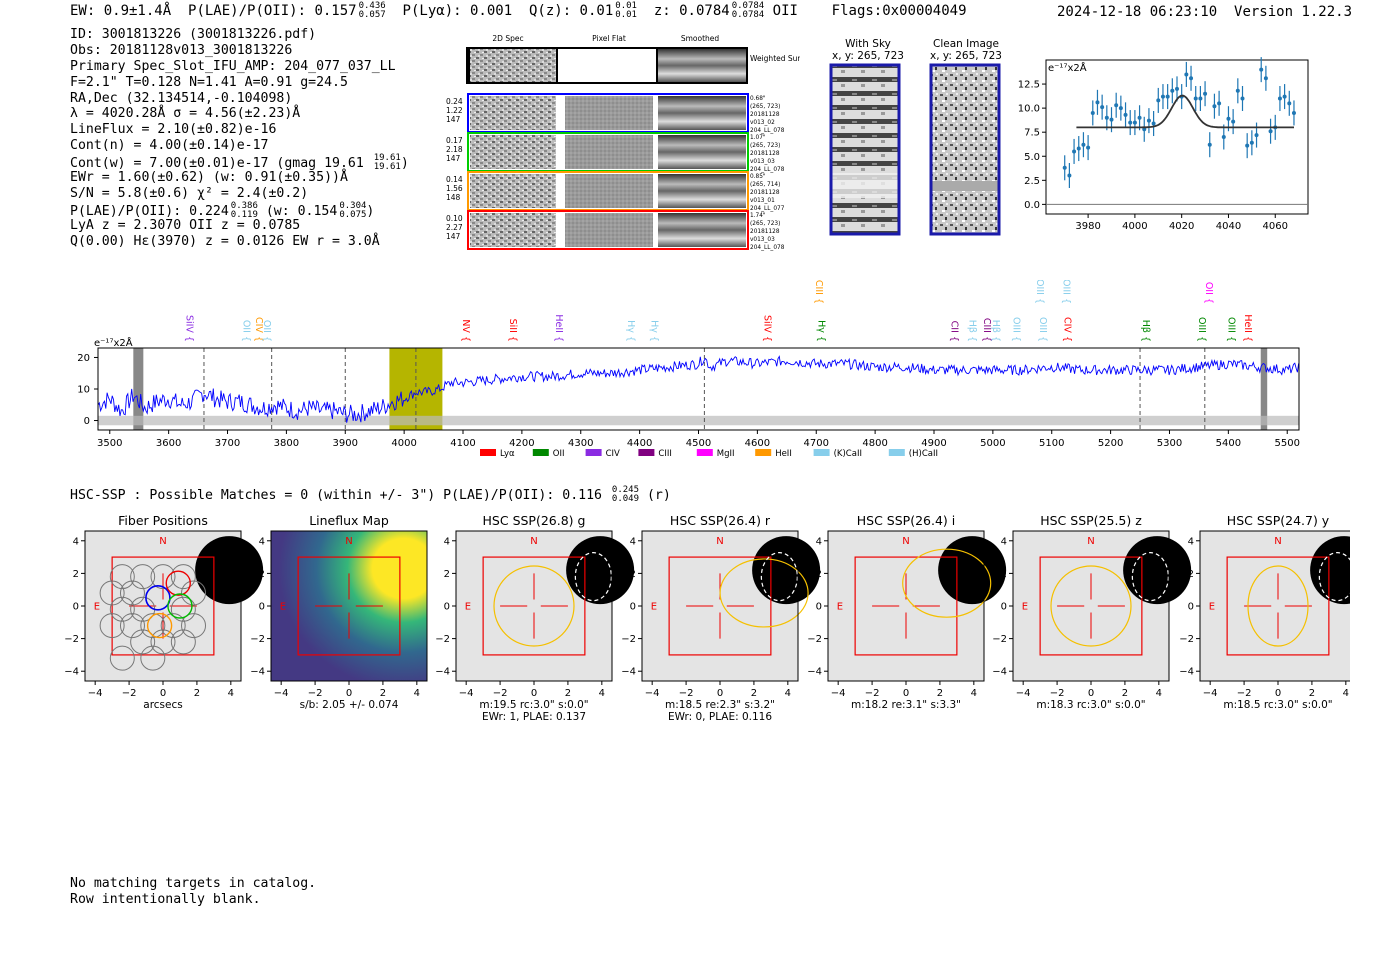 Image resolution: width=1400 pixels, height=953 pixels. Describe the element at coordinates (159, 625) in the screenshot. I see `fiber-orange` at that location.